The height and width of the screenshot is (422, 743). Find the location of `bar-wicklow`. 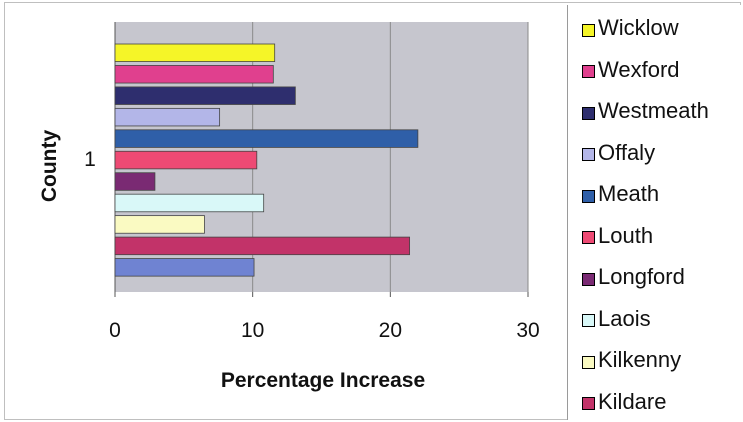

bar-wicklow is located at coordinates (195, 52).